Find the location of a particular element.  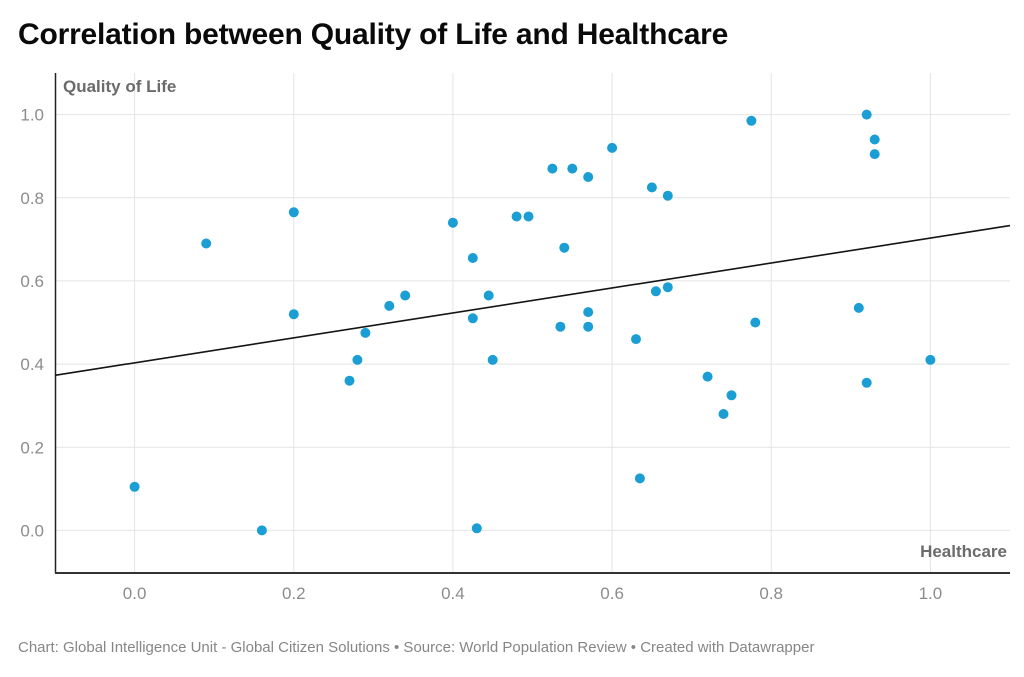

x-tick-label: 0.8 is located at coordinates (771, 593).